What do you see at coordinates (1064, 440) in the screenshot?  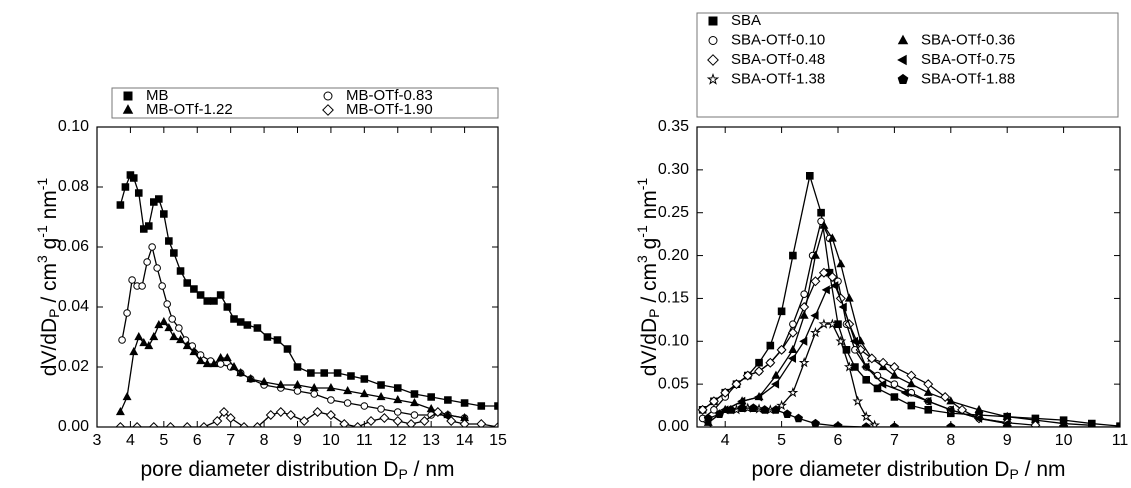 I see `x-tick-label: 10` at bounding box center [1064, 440].